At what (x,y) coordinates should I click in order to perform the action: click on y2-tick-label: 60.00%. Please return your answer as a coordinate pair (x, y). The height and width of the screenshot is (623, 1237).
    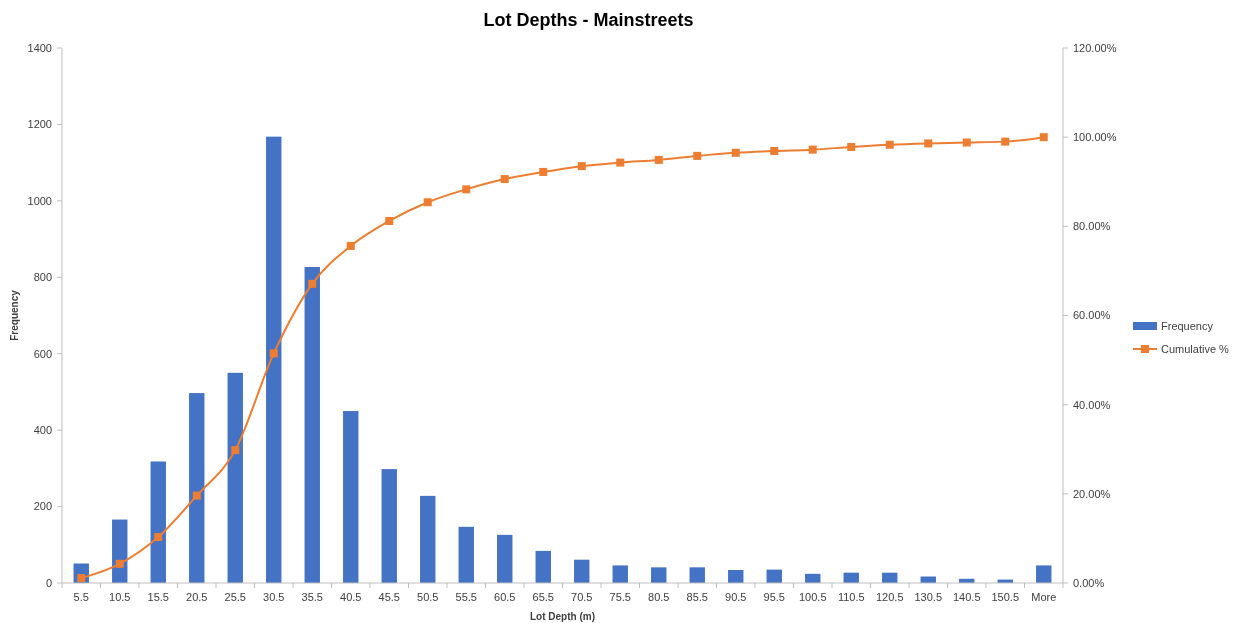
    Looking at the image, I should click on (1092, 315).